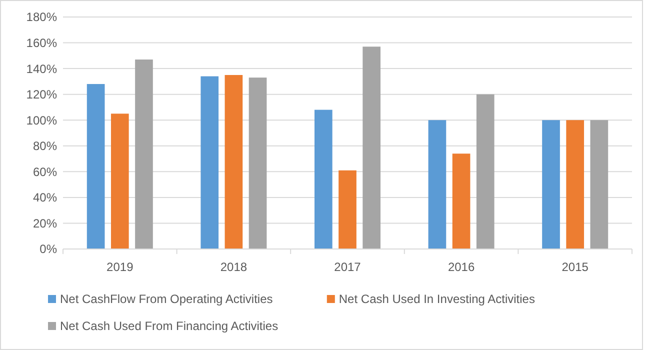 This screenshot has width=654, height=350. What do you see at coordinates (348, 267) in the screenshot?
I see `x-tick-label: 2017` at bounding box center [348, 267].